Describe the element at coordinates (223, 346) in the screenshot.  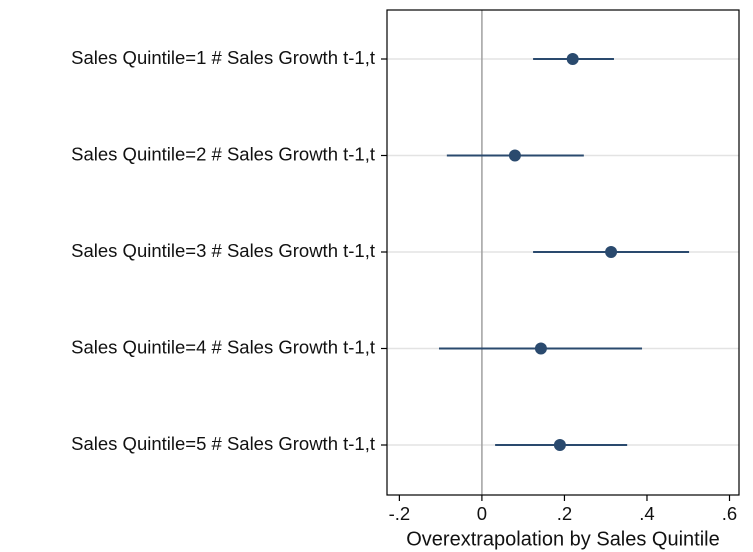
I see `y-tick-label: Sales Quintile=4 # Sales Growth t-1,t` at that location.